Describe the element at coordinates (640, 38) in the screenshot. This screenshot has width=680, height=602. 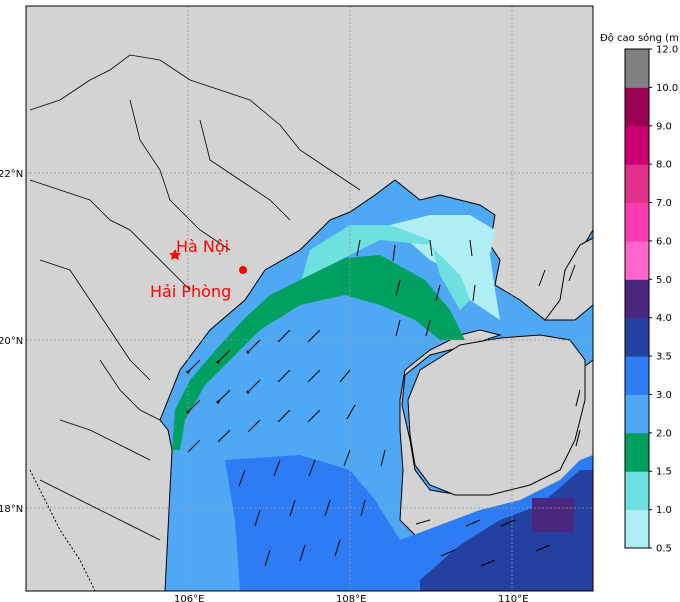
I see `colorbar-title: Độ cao sóng (m)` at that location.